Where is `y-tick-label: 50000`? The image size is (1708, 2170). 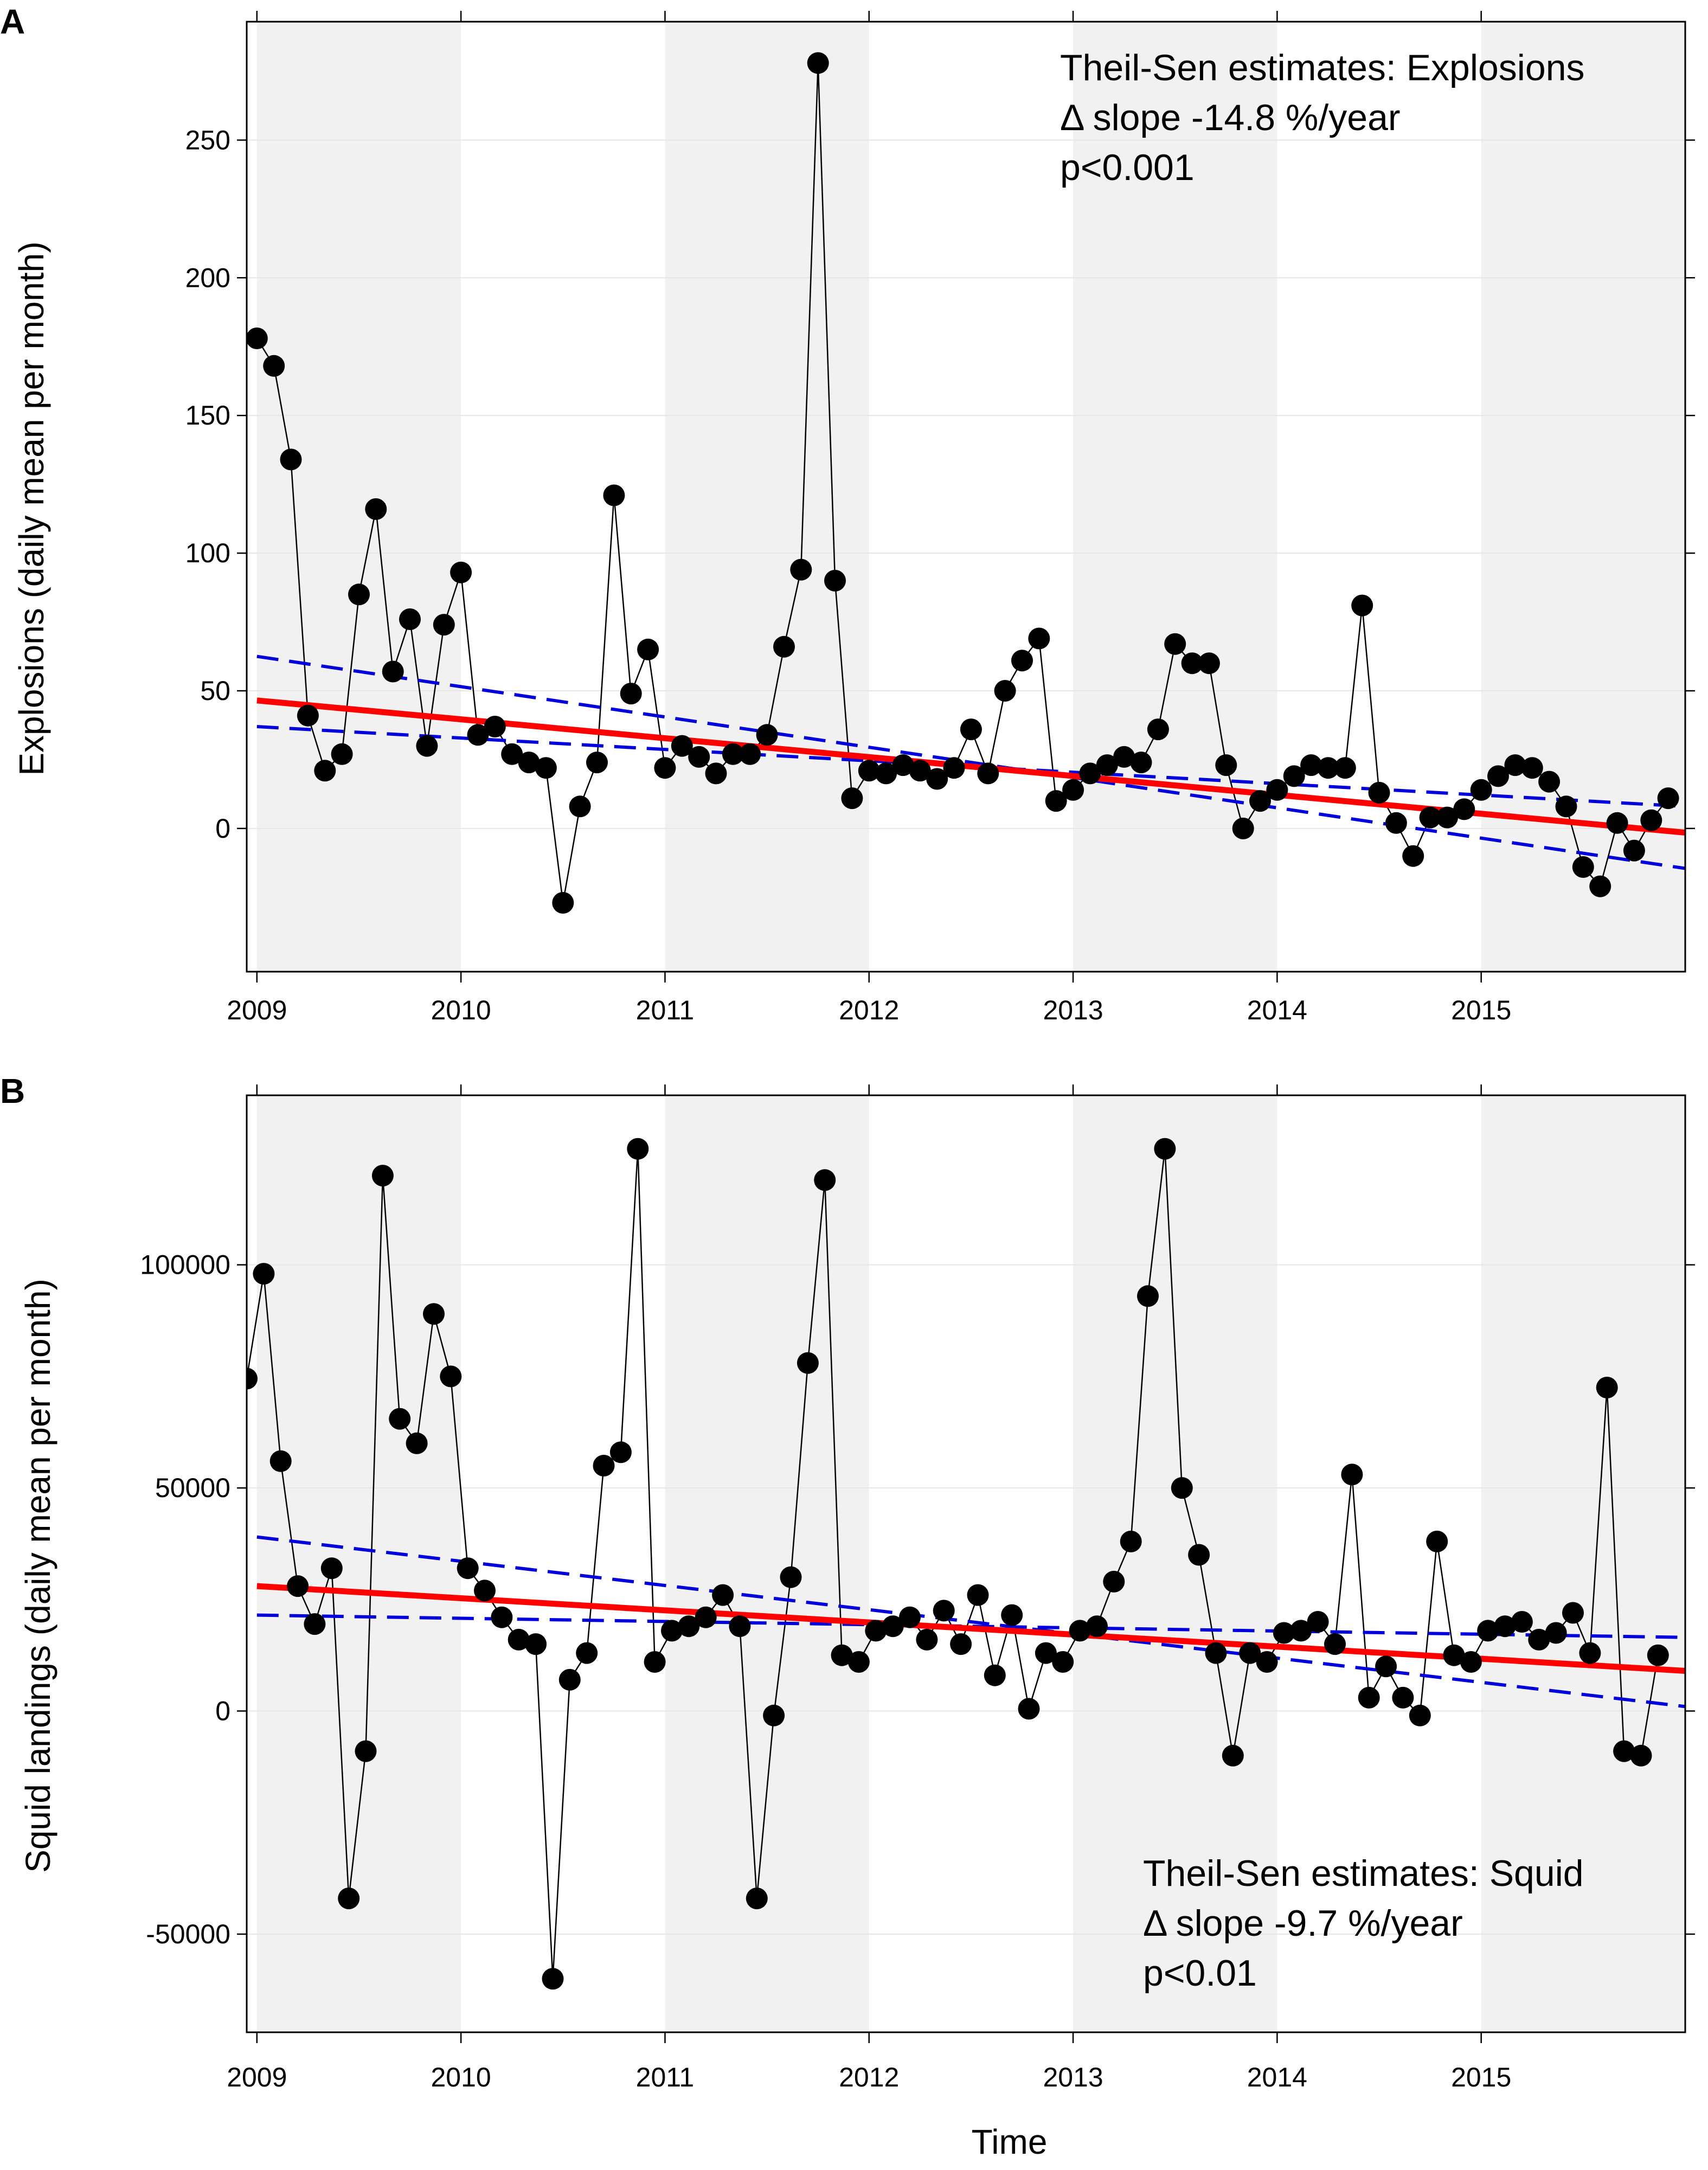
y-tick-label: 50000 is located at coordinates (192, 1488).